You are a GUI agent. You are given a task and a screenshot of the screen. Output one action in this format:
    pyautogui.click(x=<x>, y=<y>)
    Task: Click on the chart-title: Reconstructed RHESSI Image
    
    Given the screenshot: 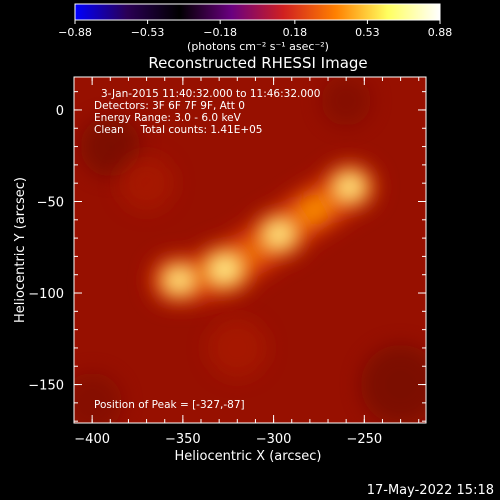 What is the action you would take?
    pyautogui.click(x=257, y=63)
    